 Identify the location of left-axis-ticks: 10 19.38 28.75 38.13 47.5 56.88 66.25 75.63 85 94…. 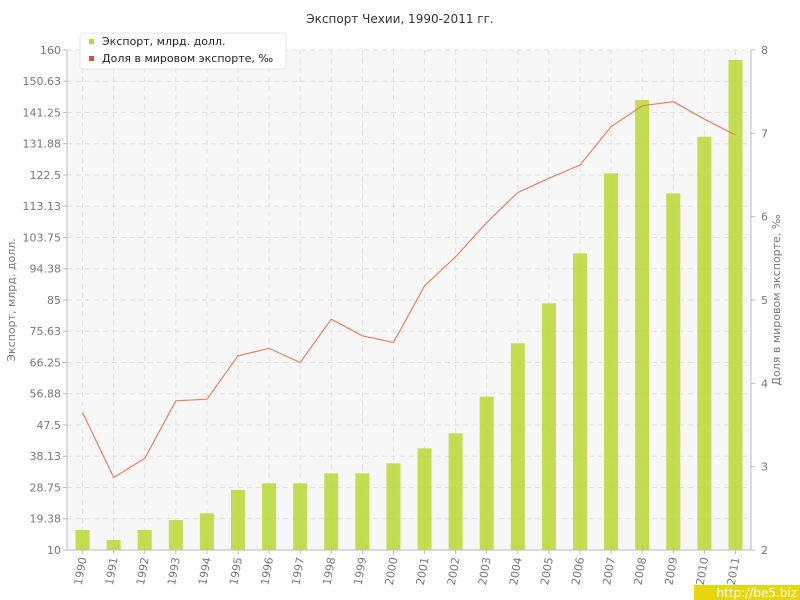
(45, 300).